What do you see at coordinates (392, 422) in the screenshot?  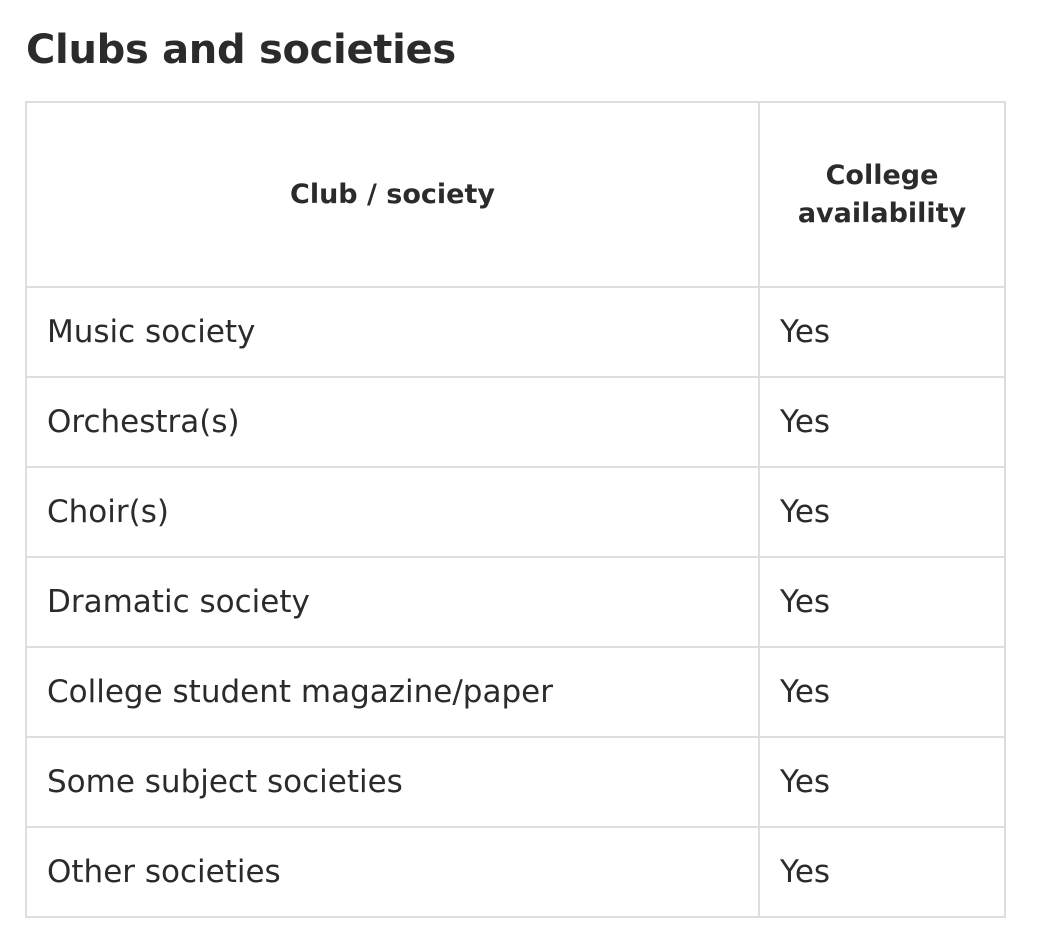 I see `club-name-cell: Orchestra(s)` at bounding box center [392, 422].